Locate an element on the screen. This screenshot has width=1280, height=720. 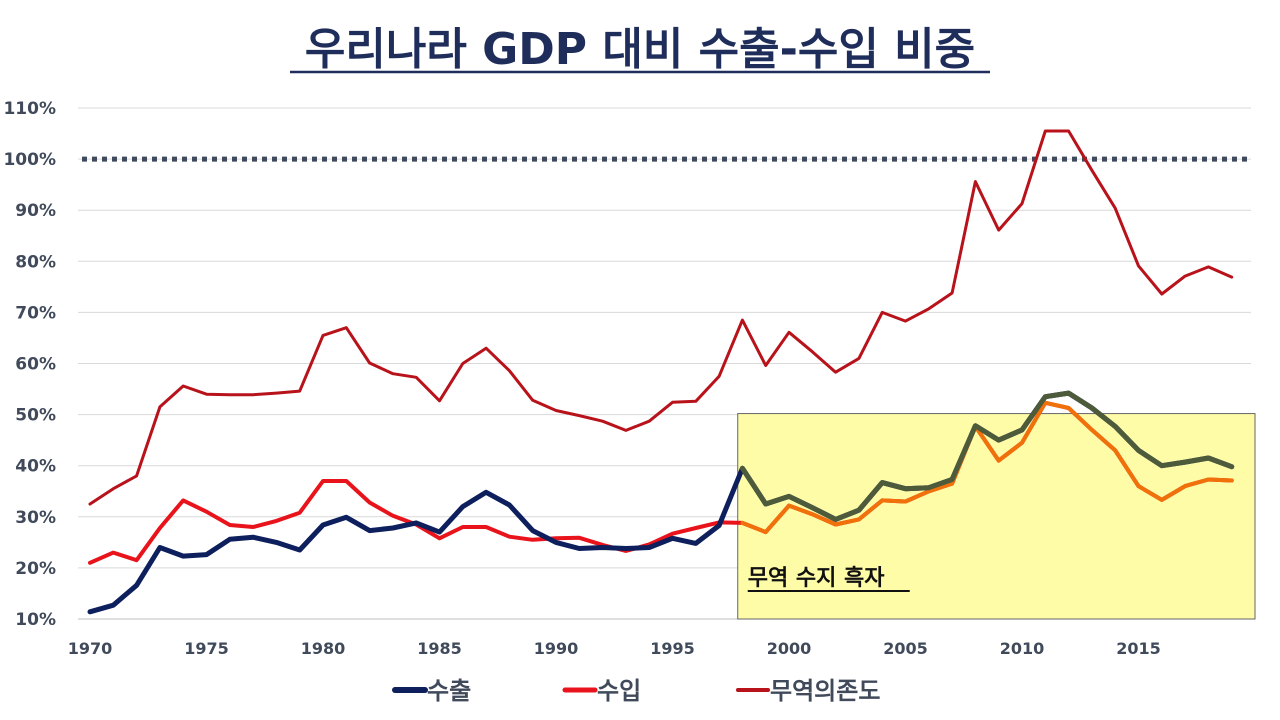
y-tick-label: 110% is located at coordinates (29, 109).